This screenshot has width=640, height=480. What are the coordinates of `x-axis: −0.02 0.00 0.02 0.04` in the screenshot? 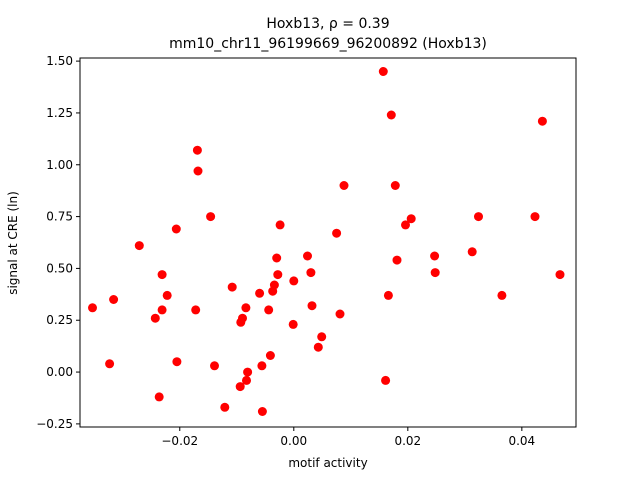 It's located at (348, 437).